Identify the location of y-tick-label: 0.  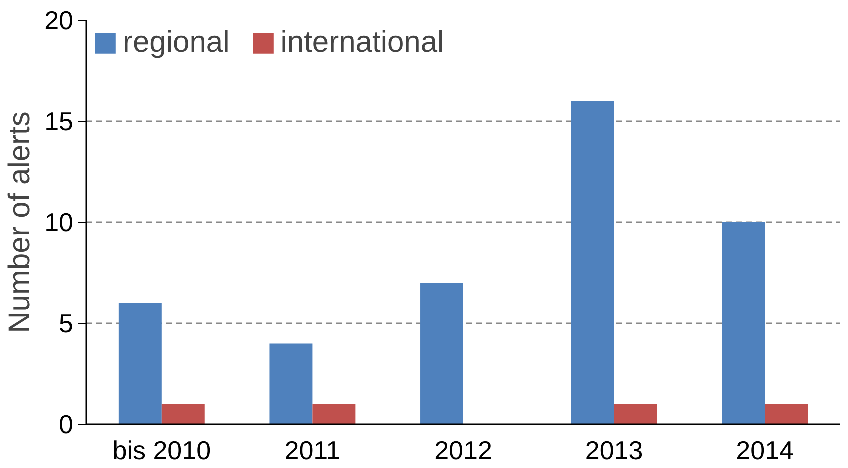
(66, 425).